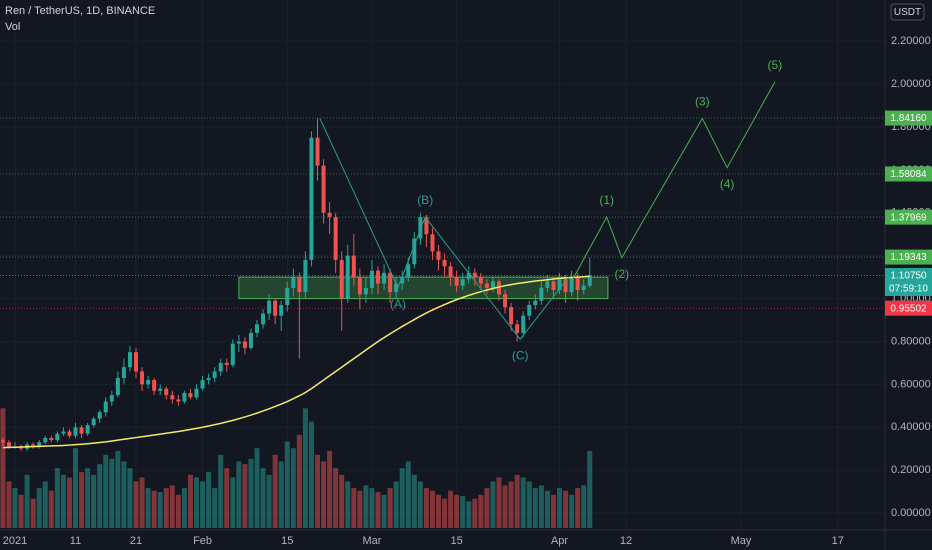 This screenshot has width=932, height=550. Describe the element at coordinates (911, 470) in the screenshot. I see `y-tick-label: 0.20000` at that location.